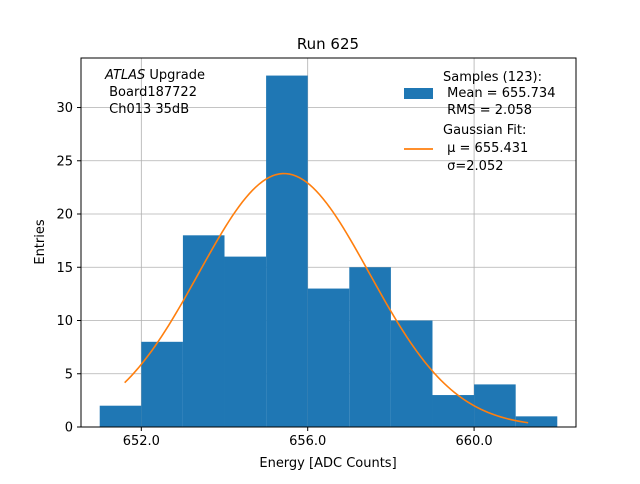  What do you see at coordinates (492, 77) in the screenshot?
I see `legend-samples-line-1: Samples (123):` at bounding box center [492, 77].